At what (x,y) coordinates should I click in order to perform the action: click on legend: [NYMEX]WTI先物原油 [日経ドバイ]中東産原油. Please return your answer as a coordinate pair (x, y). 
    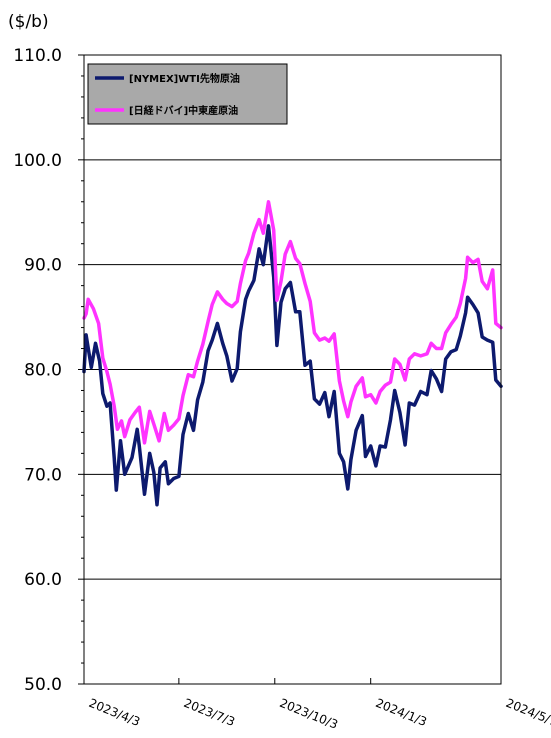
    Looking at the image, I should click on (187, 94).